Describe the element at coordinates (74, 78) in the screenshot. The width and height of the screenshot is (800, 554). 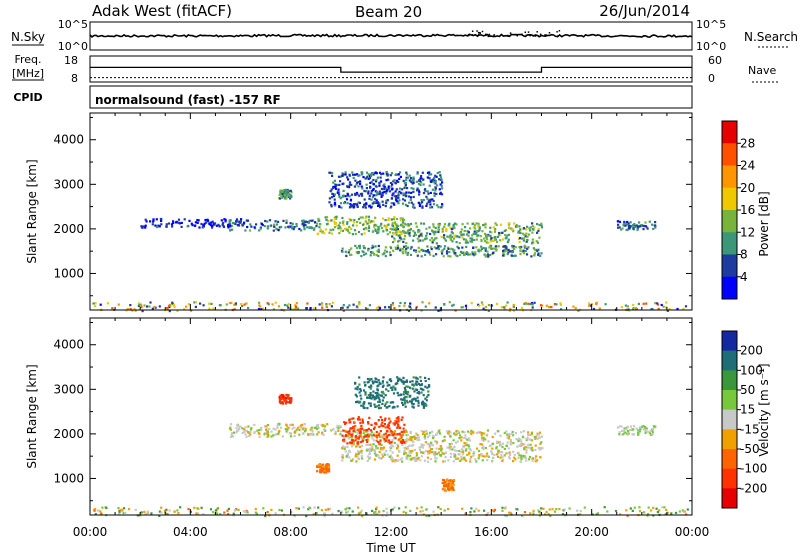
I see `freq-left-tick-bottom: 8` at that location.